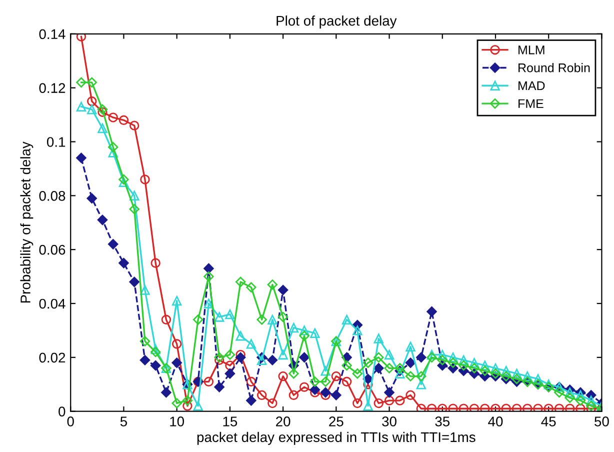 The width and height of the screenshot is (614, 452). Describe the element at coordinates (495, 421) in the screenshot. I see `x-tick-label: 40` at that location.